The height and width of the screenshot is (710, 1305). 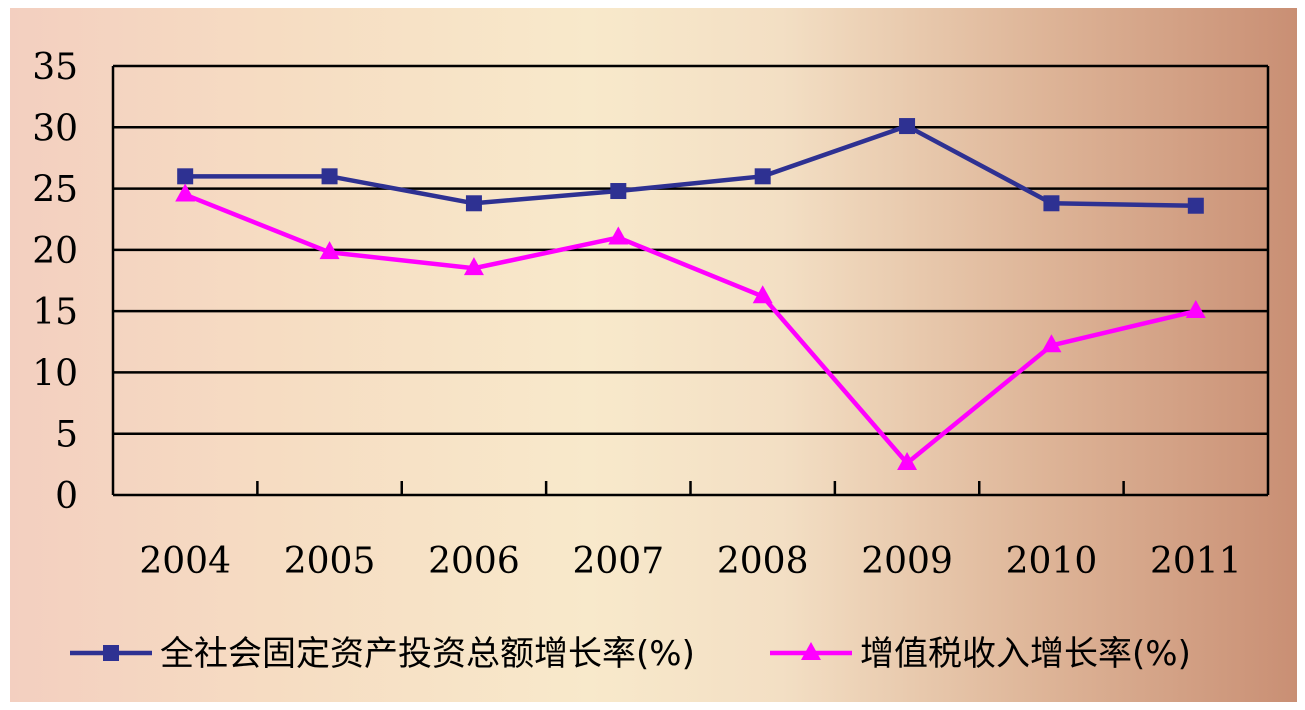 I want to click on legend-label-vat: 增值税收入增长率(%), so click(x=1025, y=654).